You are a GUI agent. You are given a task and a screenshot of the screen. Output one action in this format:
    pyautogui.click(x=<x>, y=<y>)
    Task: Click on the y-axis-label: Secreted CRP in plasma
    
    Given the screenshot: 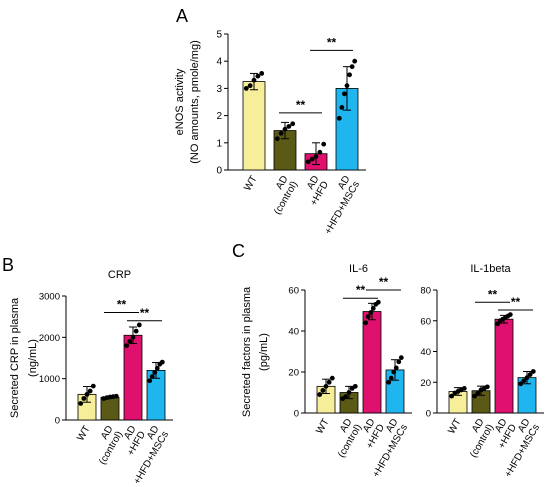 What is the action you would take?
    pyautogui.click(x=15, y=357)
    